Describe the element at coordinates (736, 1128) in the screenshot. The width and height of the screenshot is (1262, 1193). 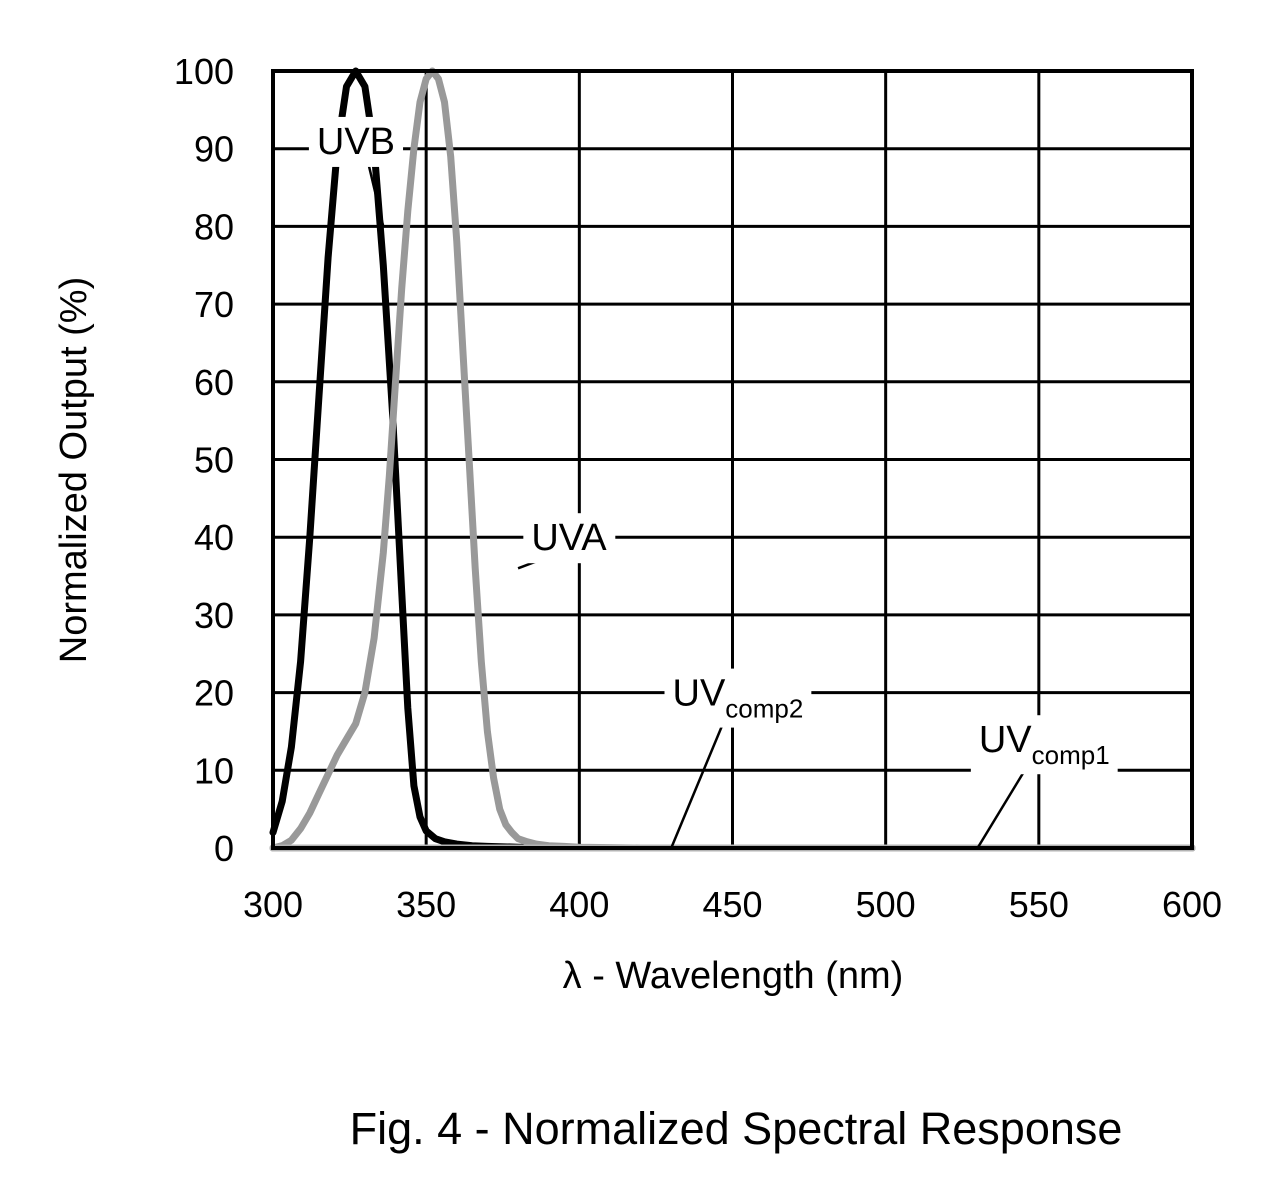
I see `chart-caption: Fig. 4 - Normalized Spectral Response` at that location.